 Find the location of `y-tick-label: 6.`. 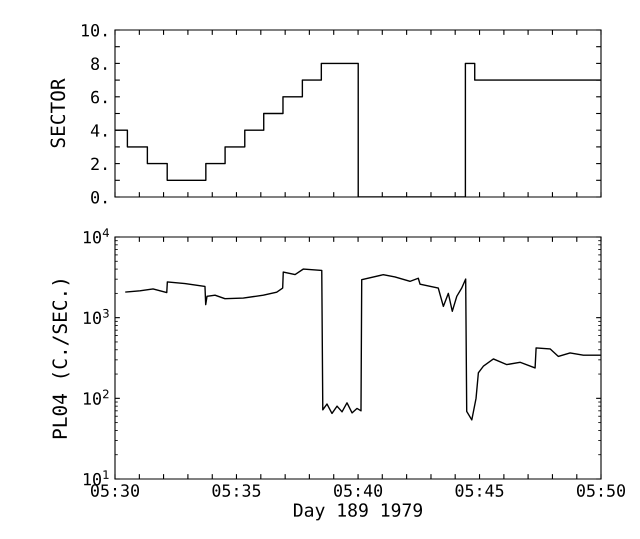

y-tick-label: 6. is located at coordinates (98, 97).